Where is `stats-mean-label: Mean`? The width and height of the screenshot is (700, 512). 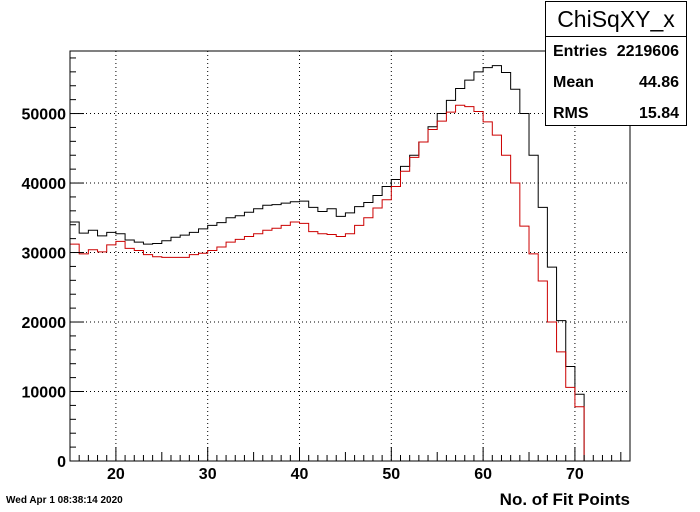
stats-mean-label: Mean is located at coordinates (573, 82).